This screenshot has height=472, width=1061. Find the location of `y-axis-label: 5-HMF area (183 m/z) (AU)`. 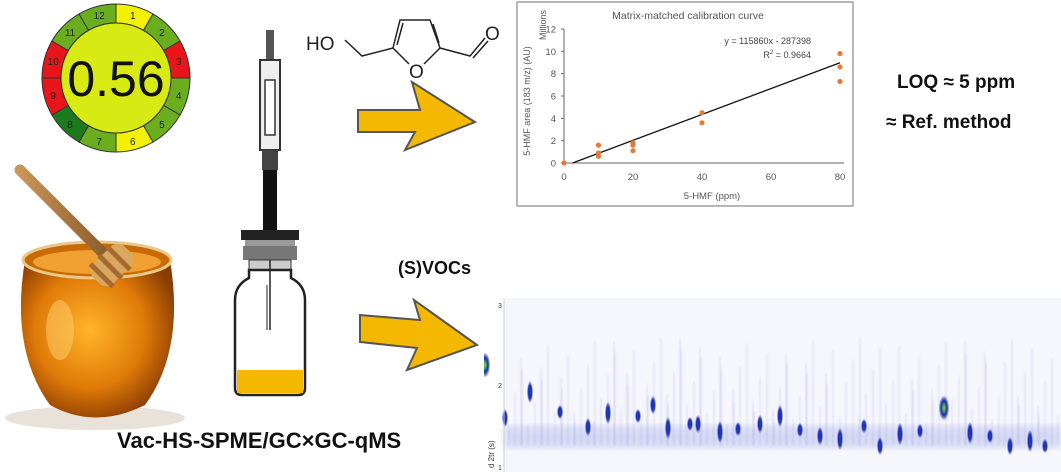

y-axis-label: 5-HMF area (183 m/z) (AU) is located at coordinates (527, 101).